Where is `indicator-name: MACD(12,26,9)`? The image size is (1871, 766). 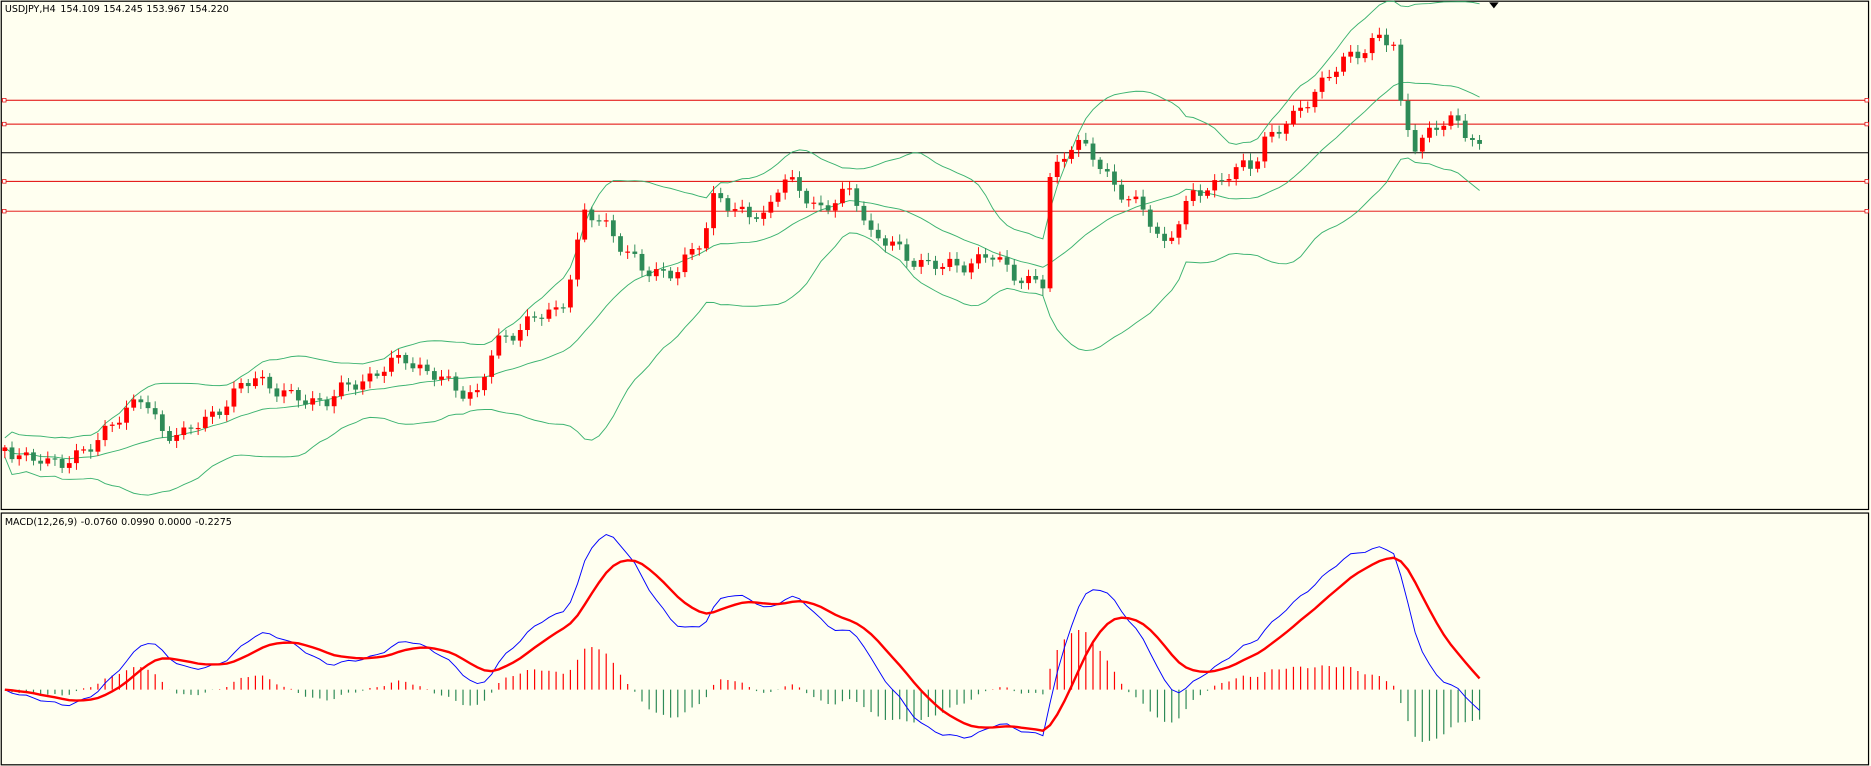 indicator-name: MACD(12,26,9) is located at coordinates (41, 522).